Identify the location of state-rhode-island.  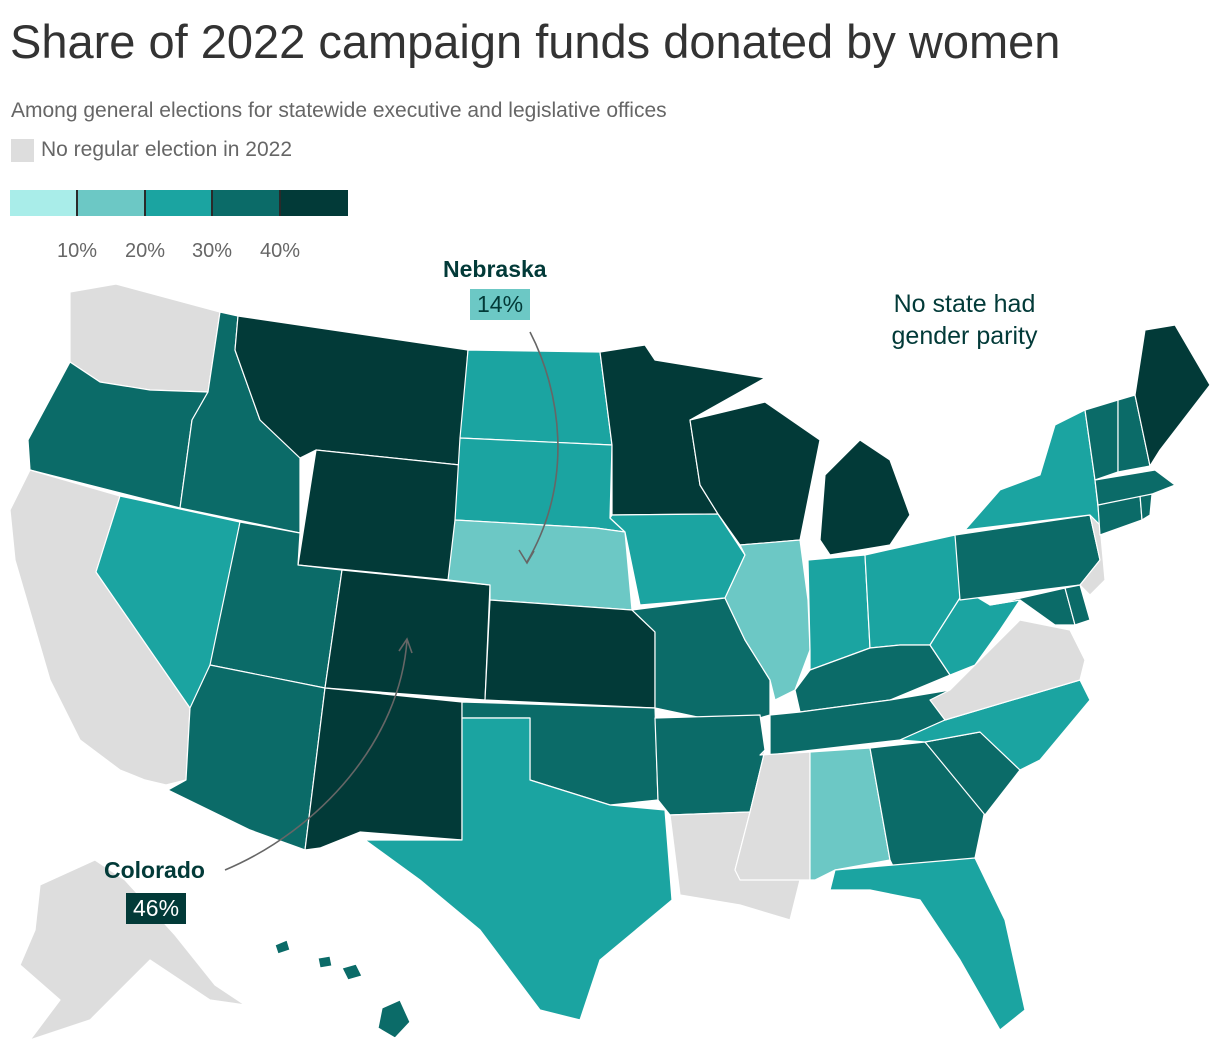
(1146, 507).